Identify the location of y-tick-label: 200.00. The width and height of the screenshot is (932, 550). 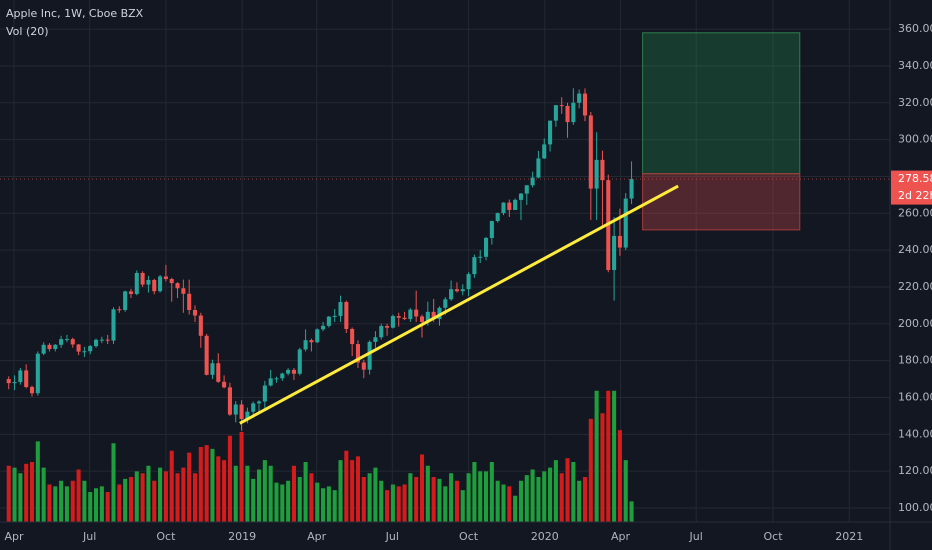
(915, 323).